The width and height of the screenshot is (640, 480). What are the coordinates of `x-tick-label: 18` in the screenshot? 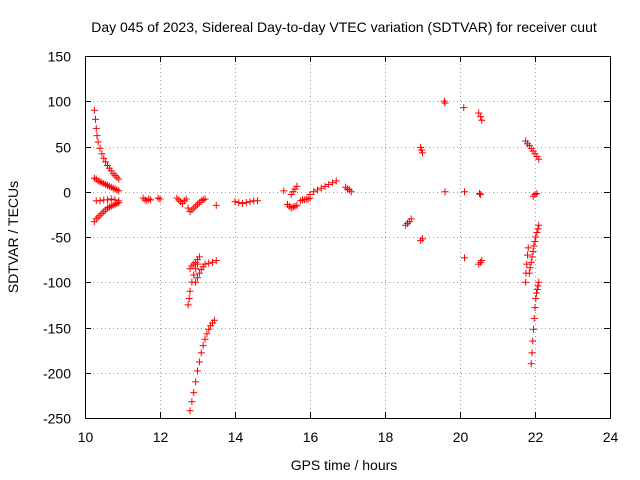 It's located at (386, 437).